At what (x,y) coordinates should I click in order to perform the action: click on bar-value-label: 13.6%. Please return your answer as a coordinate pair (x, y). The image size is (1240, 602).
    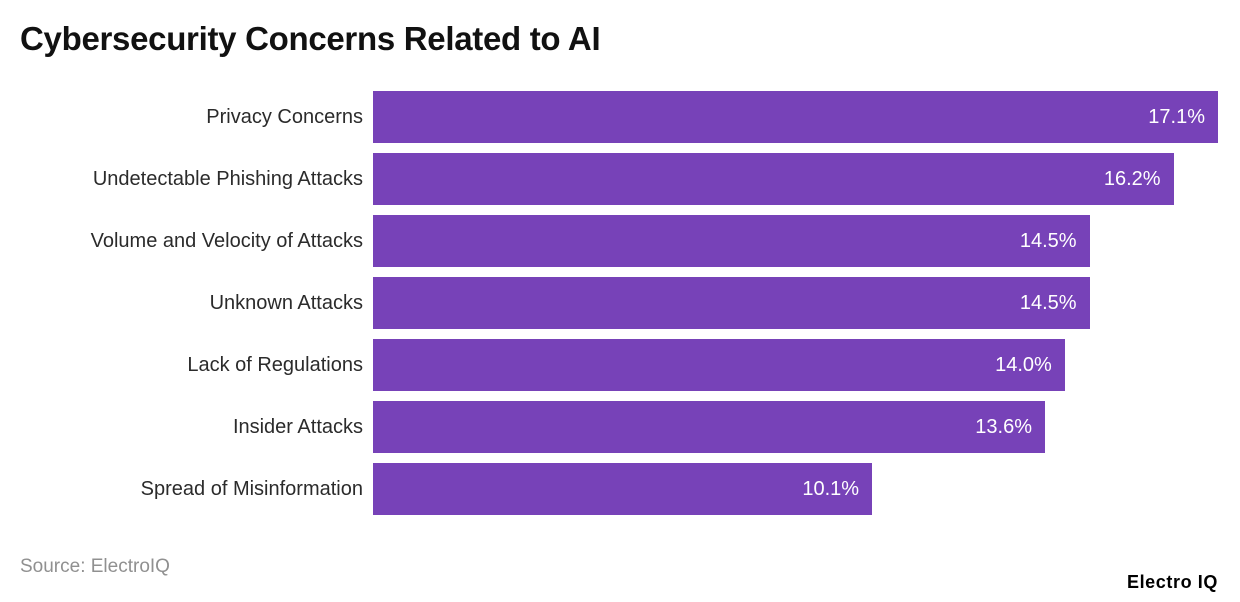
    Looking at the image, I should click on (1004, 426).